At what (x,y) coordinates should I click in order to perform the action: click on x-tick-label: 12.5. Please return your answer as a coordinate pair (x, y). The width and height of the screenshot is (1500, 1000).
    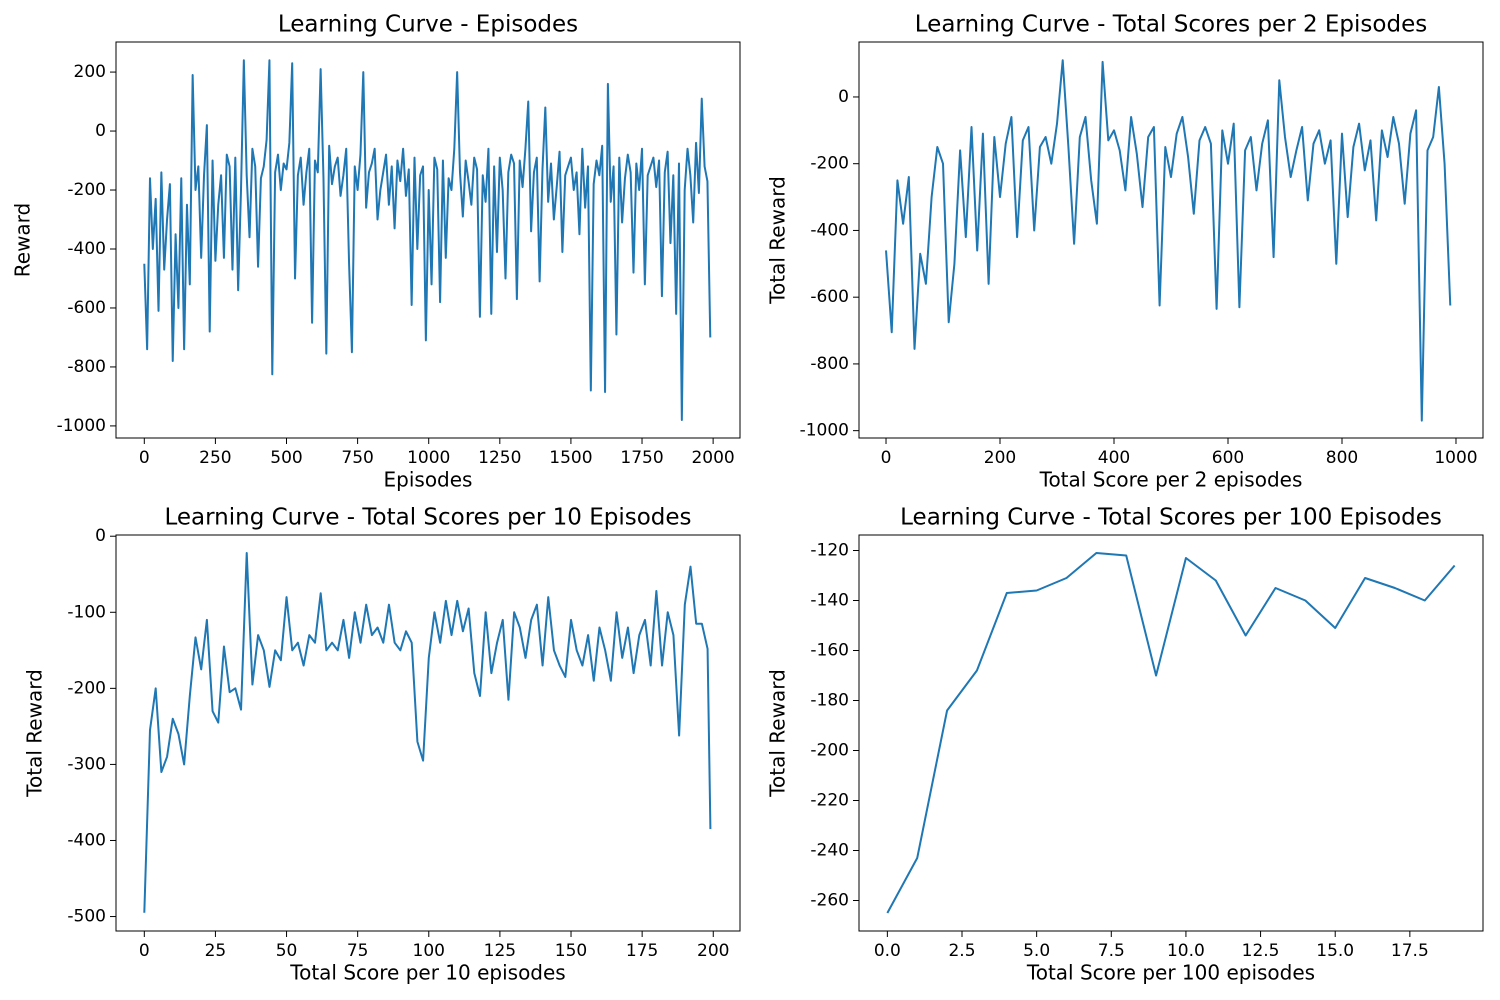
    Looking at the image, I should click on (1261, 951).